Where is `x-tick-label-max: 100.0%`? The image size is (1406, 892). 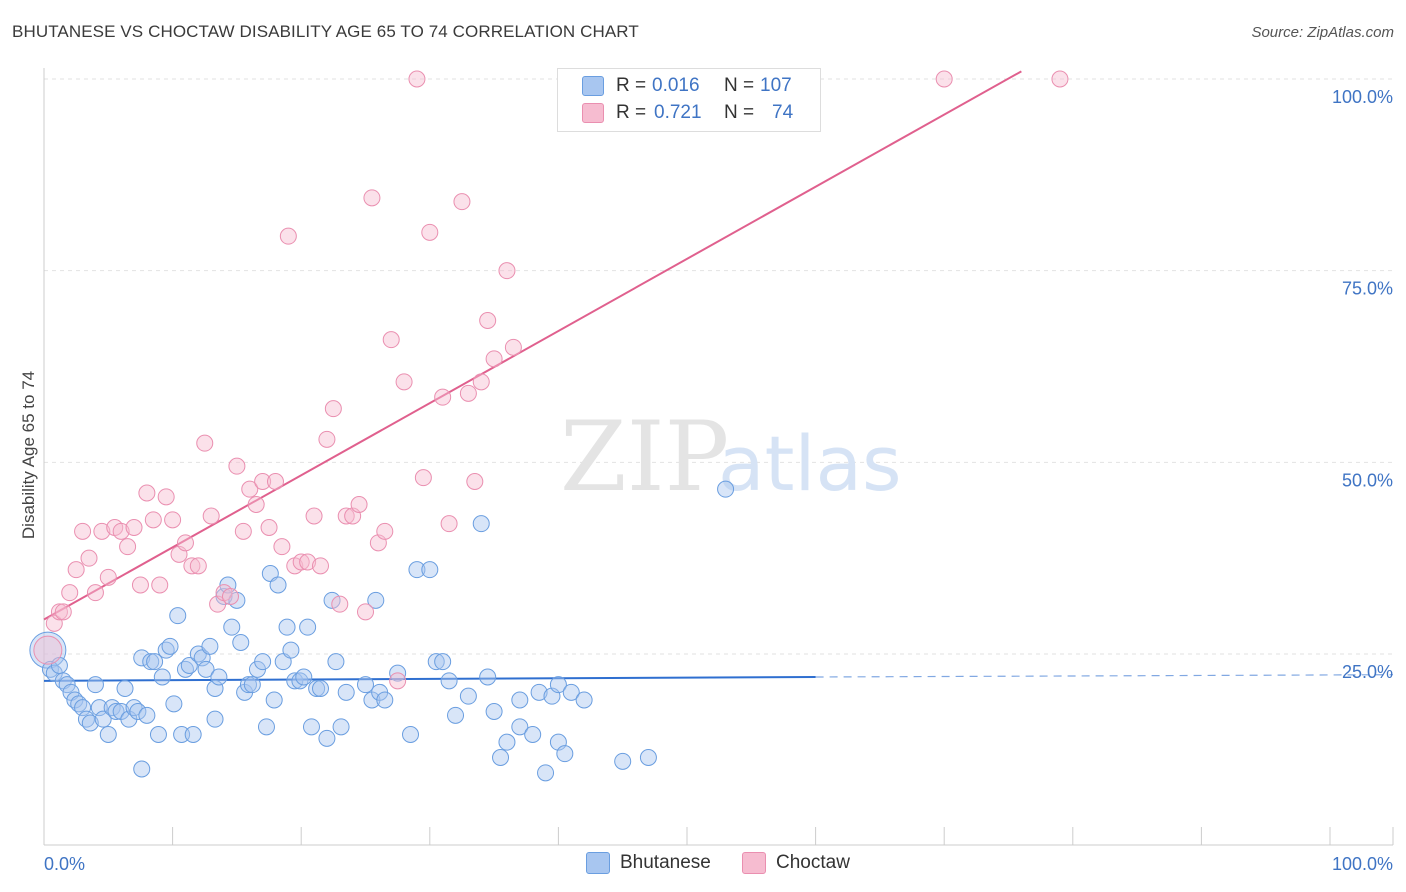 x-tick-label-max: 100.0% is located at coordinates (1362, 864).